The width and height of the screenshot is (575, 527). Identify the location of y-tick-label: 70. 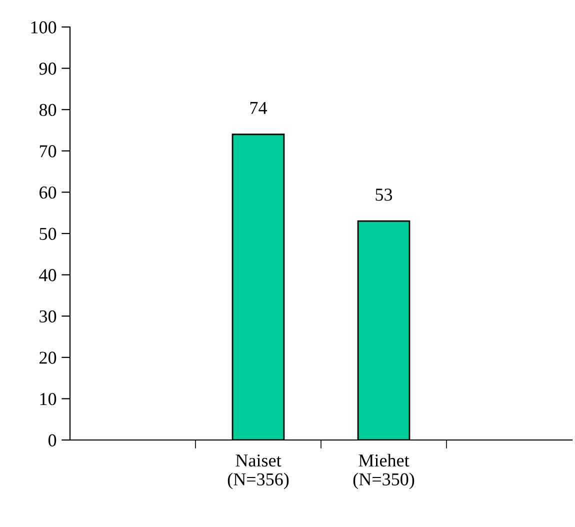
(48, 151).